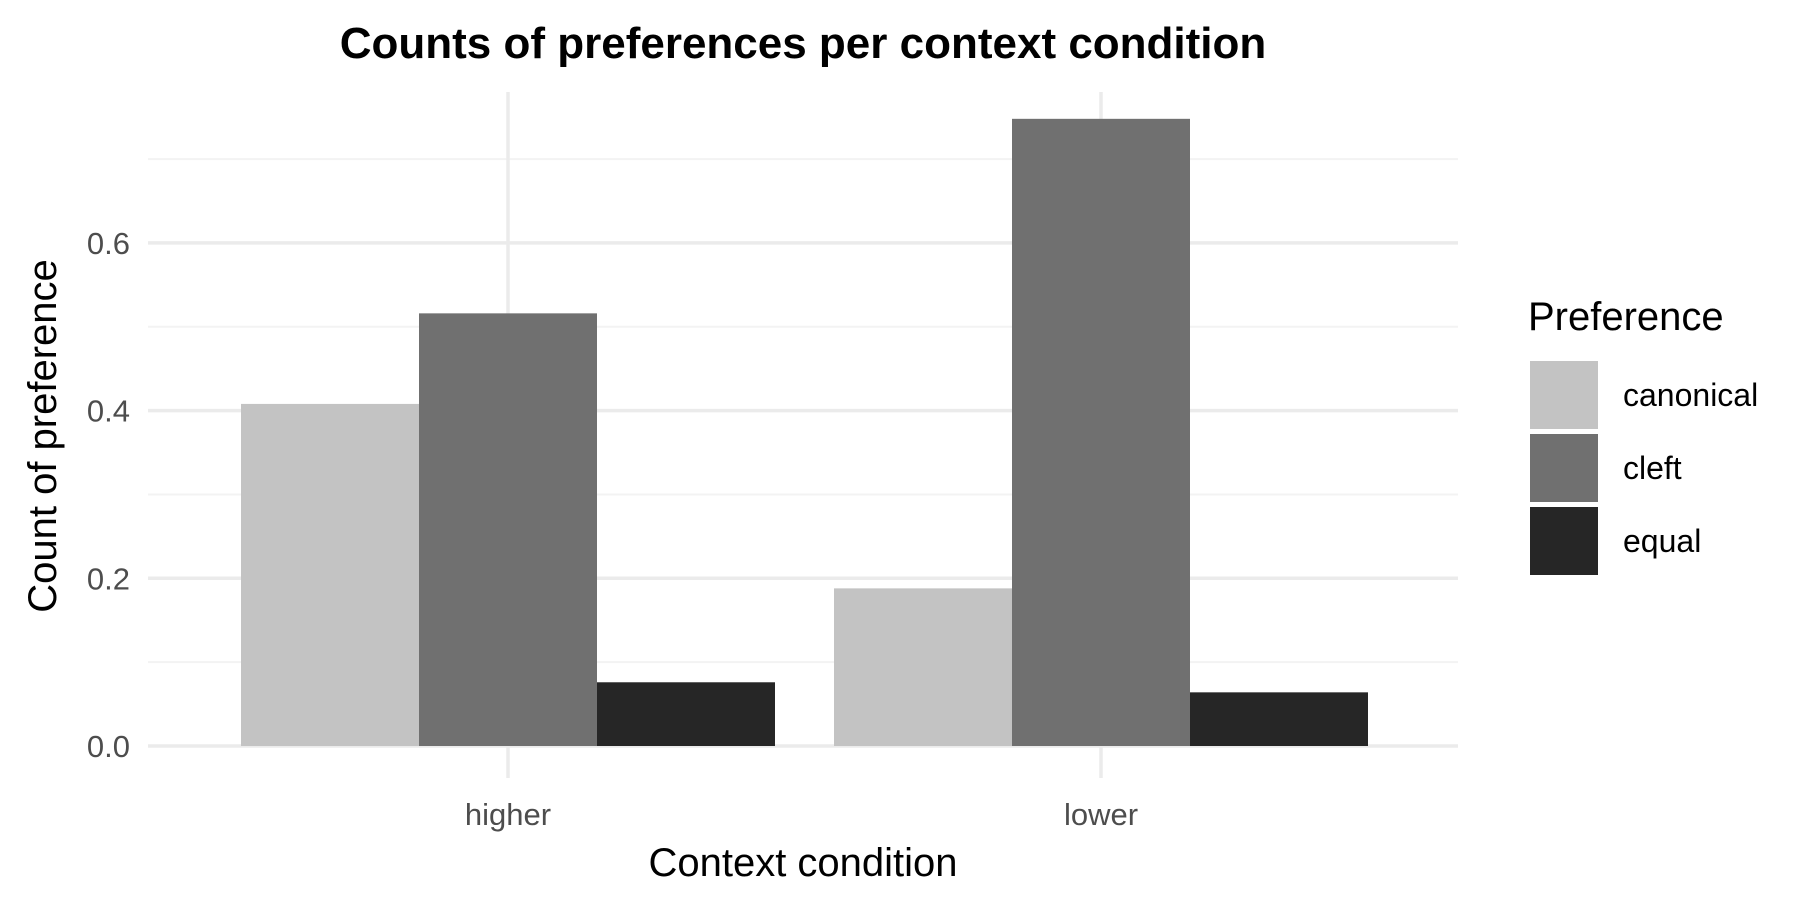  I want to click on y-tick-label: 0.6, so click(108, 243).